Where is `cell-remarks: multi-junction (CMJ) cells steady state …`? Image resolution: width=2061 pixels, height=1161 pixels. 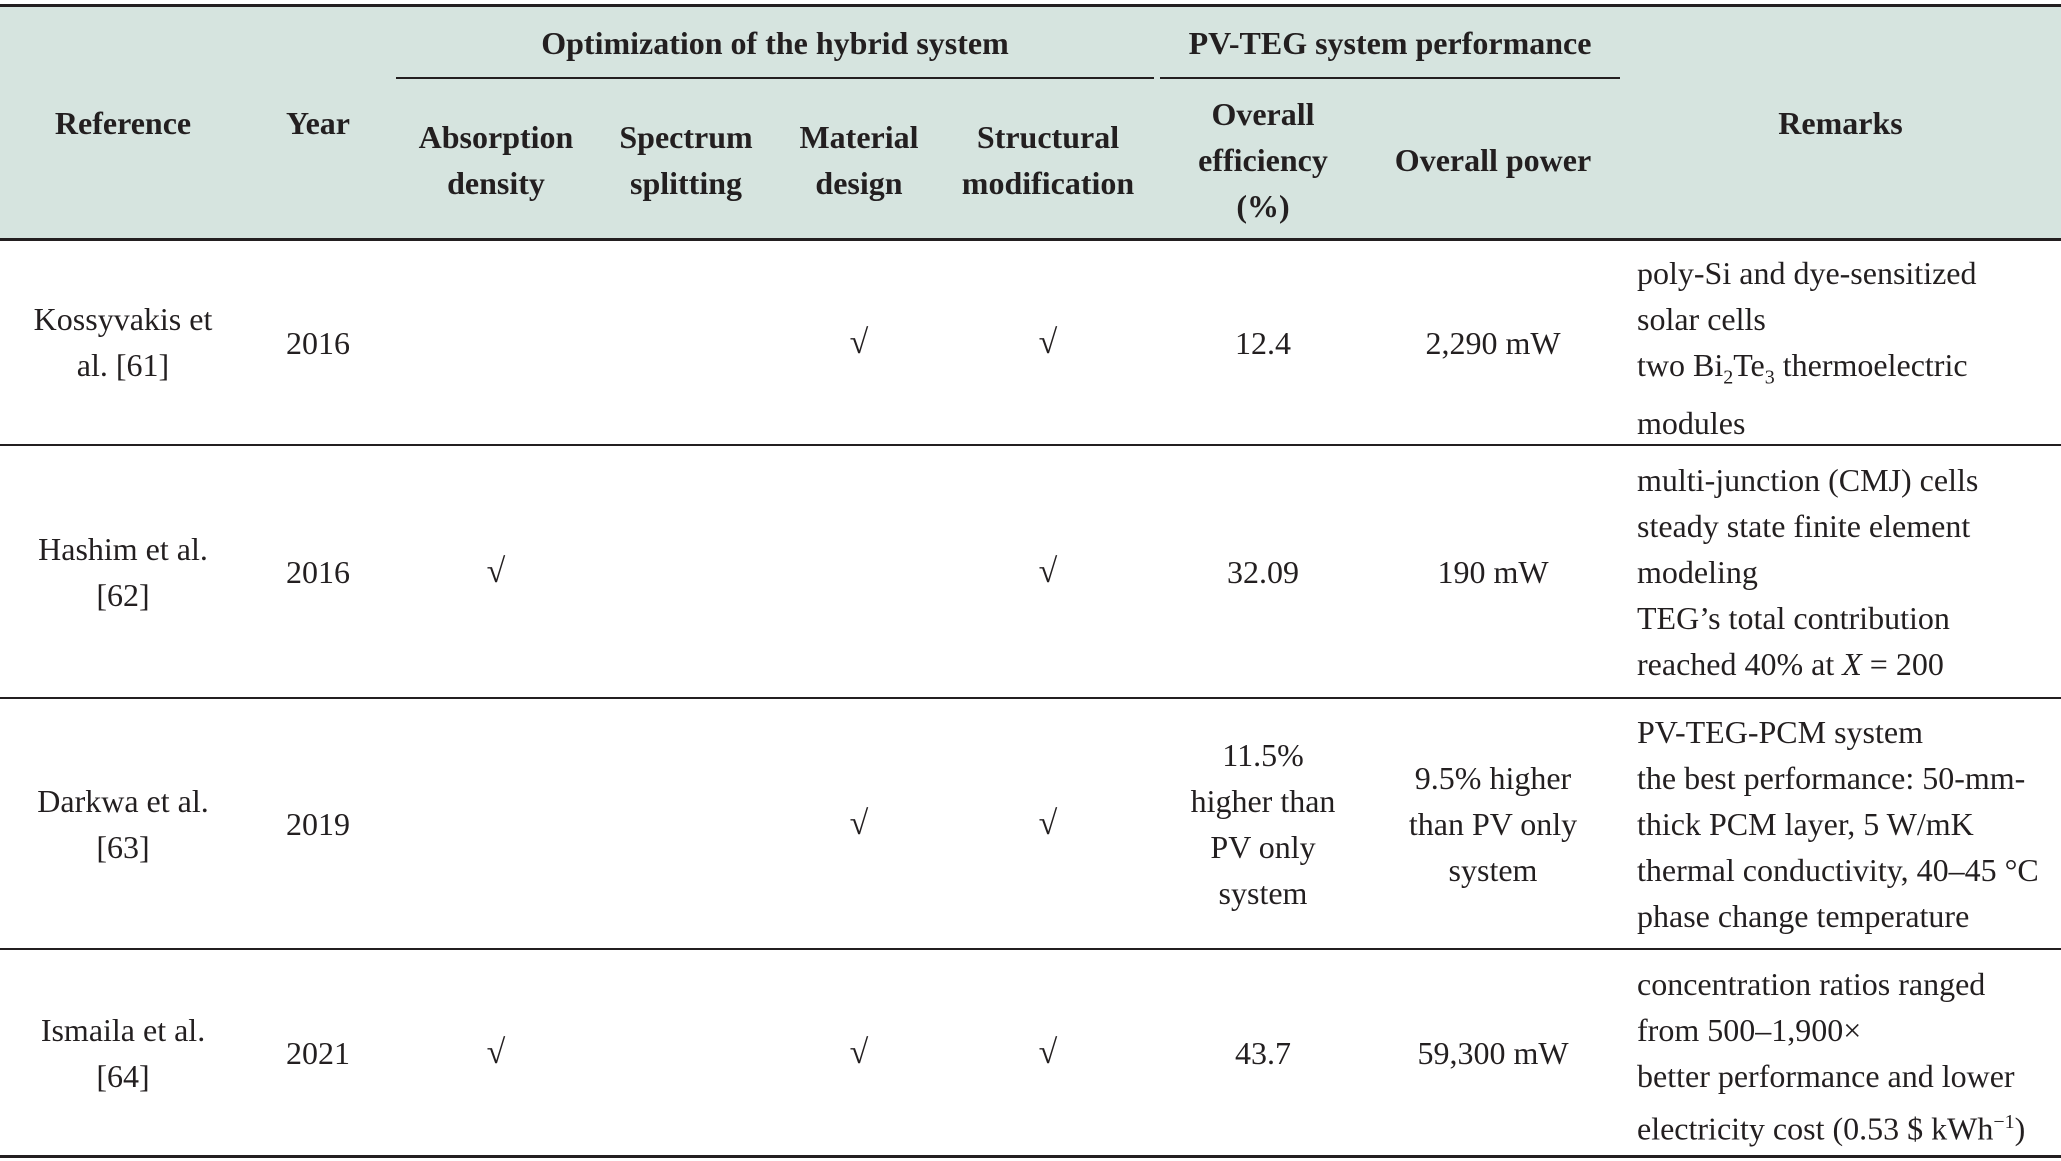
cell-remarks: multi-junction (CMJ) cells steady state … is located at coordinates (1808, 572).